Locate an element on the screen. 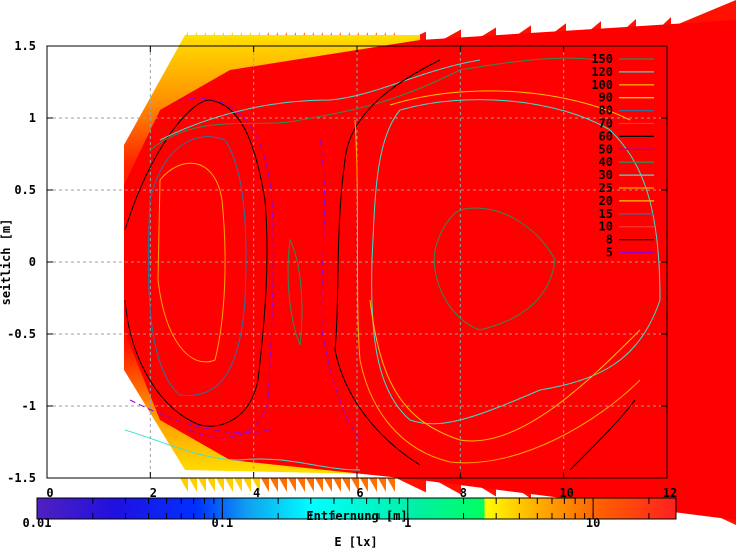  x-tick-label: 12 is located at coordinates (670, 493).